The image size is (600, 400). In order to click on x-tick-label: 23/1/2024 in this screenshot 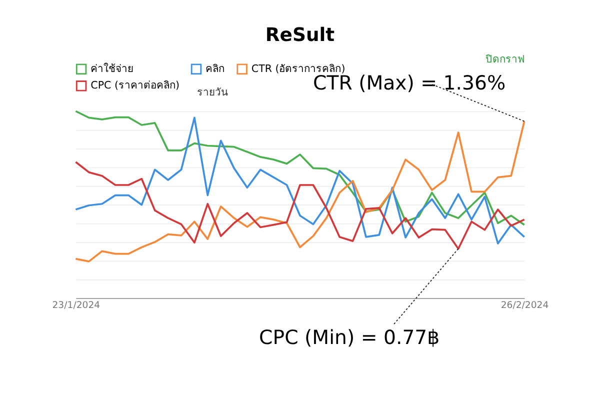, I will do `click(76, 305)`.